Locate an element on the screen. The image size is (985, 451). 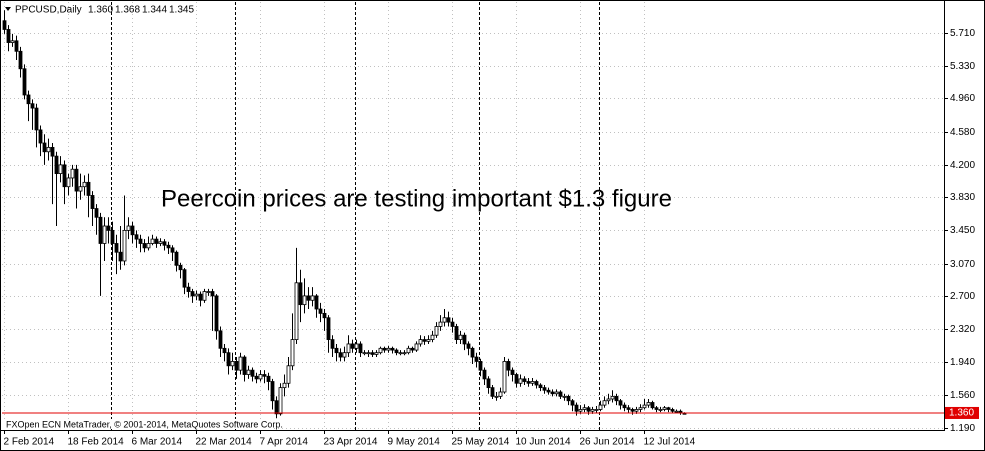
y-tick-label: 3.830 is located at coordinates (962, 197).